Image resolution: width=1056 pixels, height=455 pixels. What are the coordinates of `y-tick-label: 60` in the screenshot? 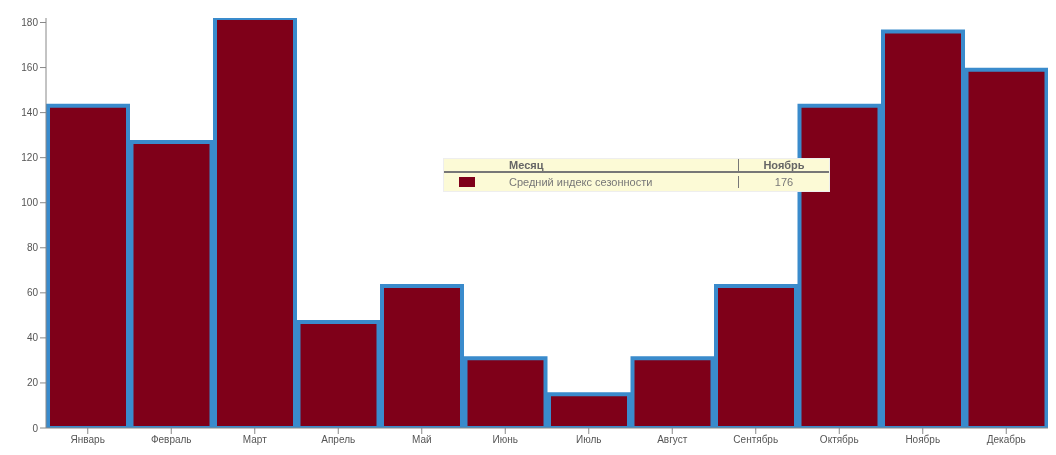 It's located at (32, 293).